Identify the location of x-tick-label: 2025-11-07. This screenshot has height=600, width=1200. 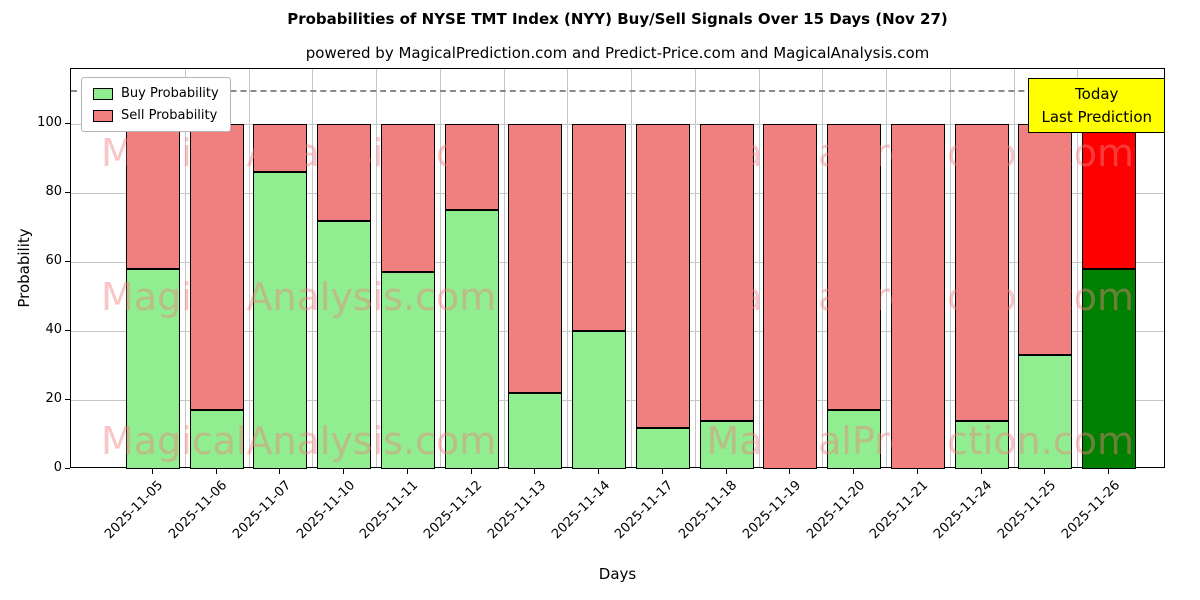
(261, 510).